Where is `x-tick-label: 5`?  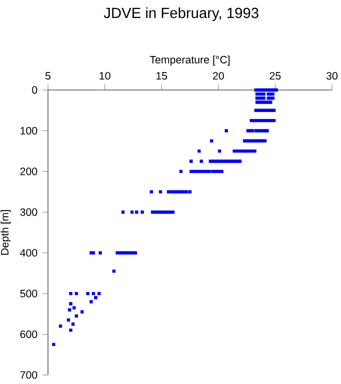
x-tick-label: 5 is located at coordinates (48, 76).